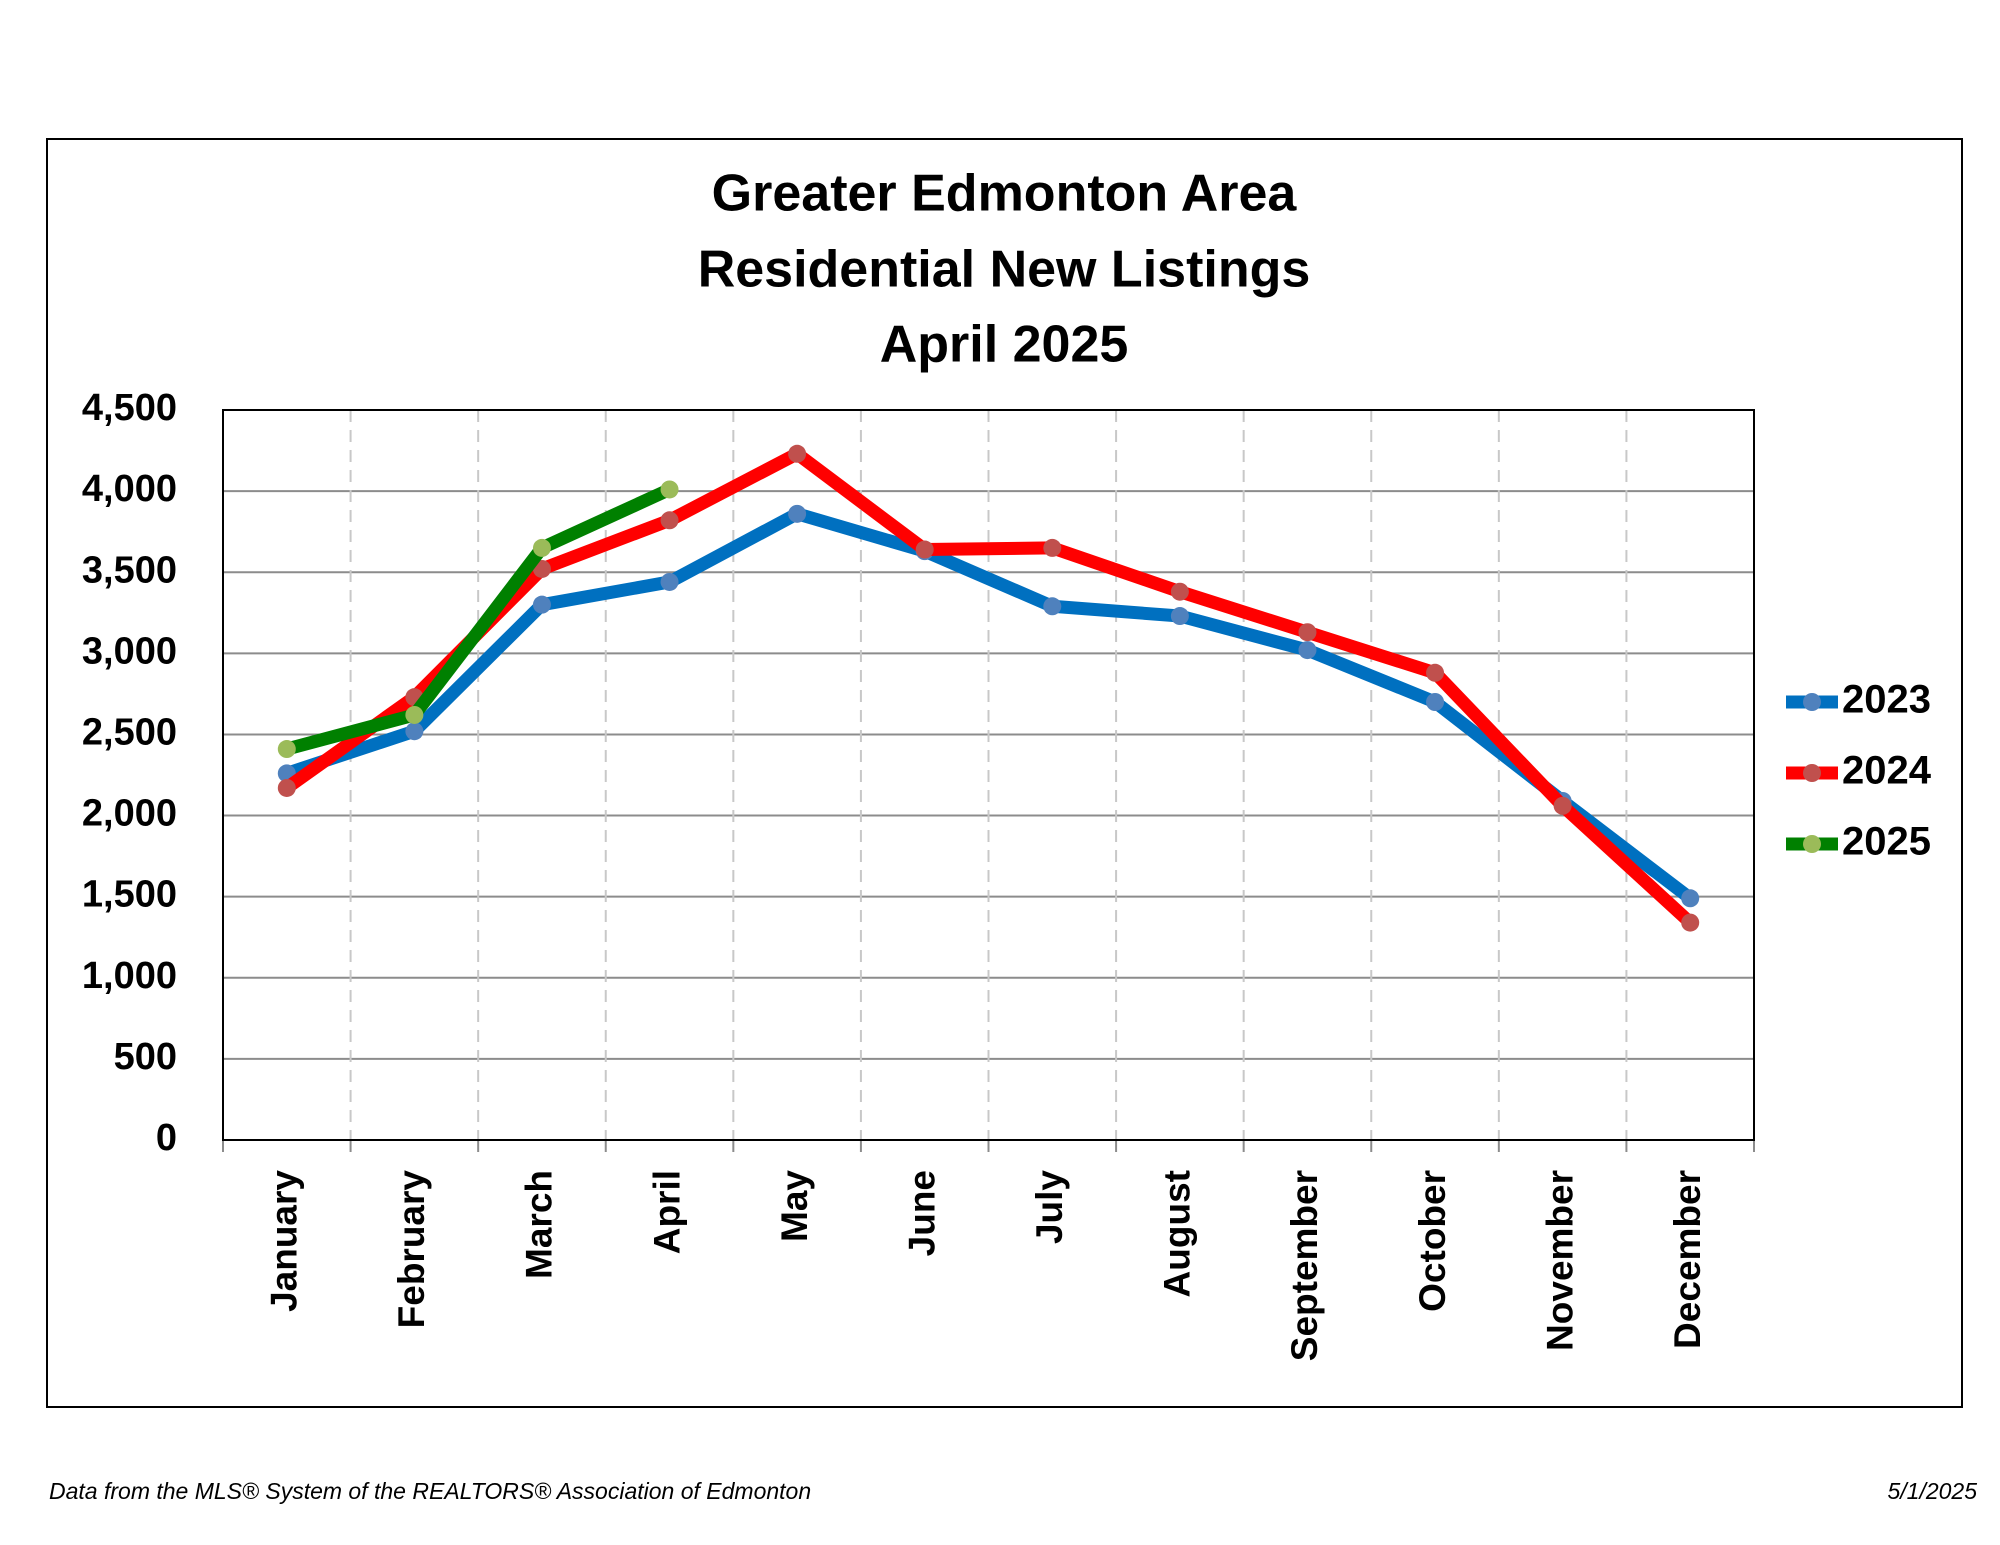 This screenshot has height=1545, width=2000. What do you see at coordinates (145, 1057) in the screenshot?
I see `y-tick-label: 500` at bounding box center [145, 1057].